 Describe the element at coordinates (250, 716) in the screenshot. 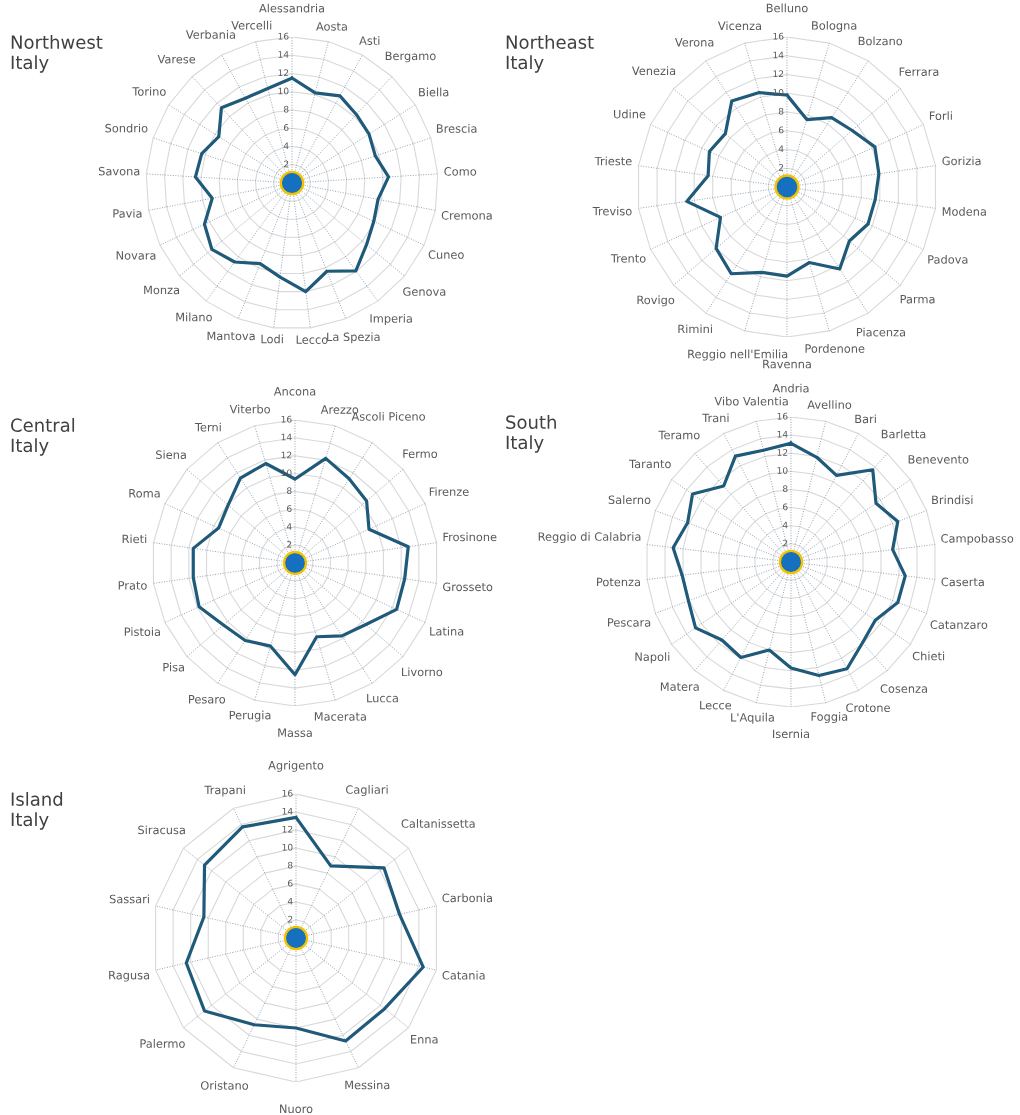

I see `spoke-label: Perugia` at that location.